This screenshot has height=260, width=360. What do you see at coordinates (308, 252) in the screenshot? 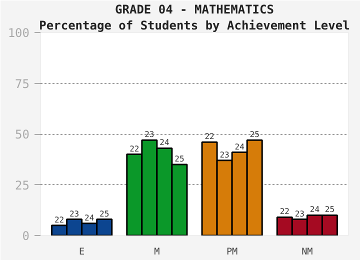
I see `x-tick-label: NM` at bounding box center [308, 252].